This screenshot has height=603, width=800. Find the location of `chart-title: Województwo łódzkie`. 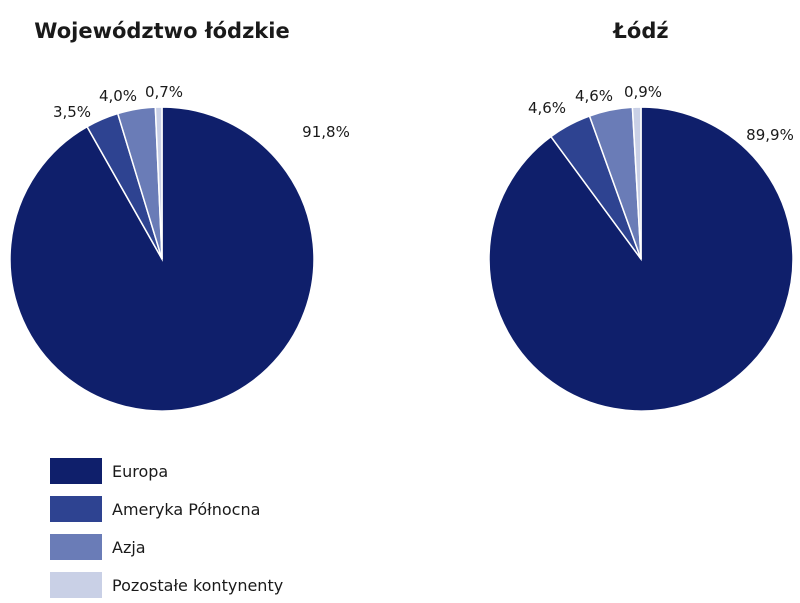

chart-title: Województwo łódzkie is located at coordinates (161, 31).